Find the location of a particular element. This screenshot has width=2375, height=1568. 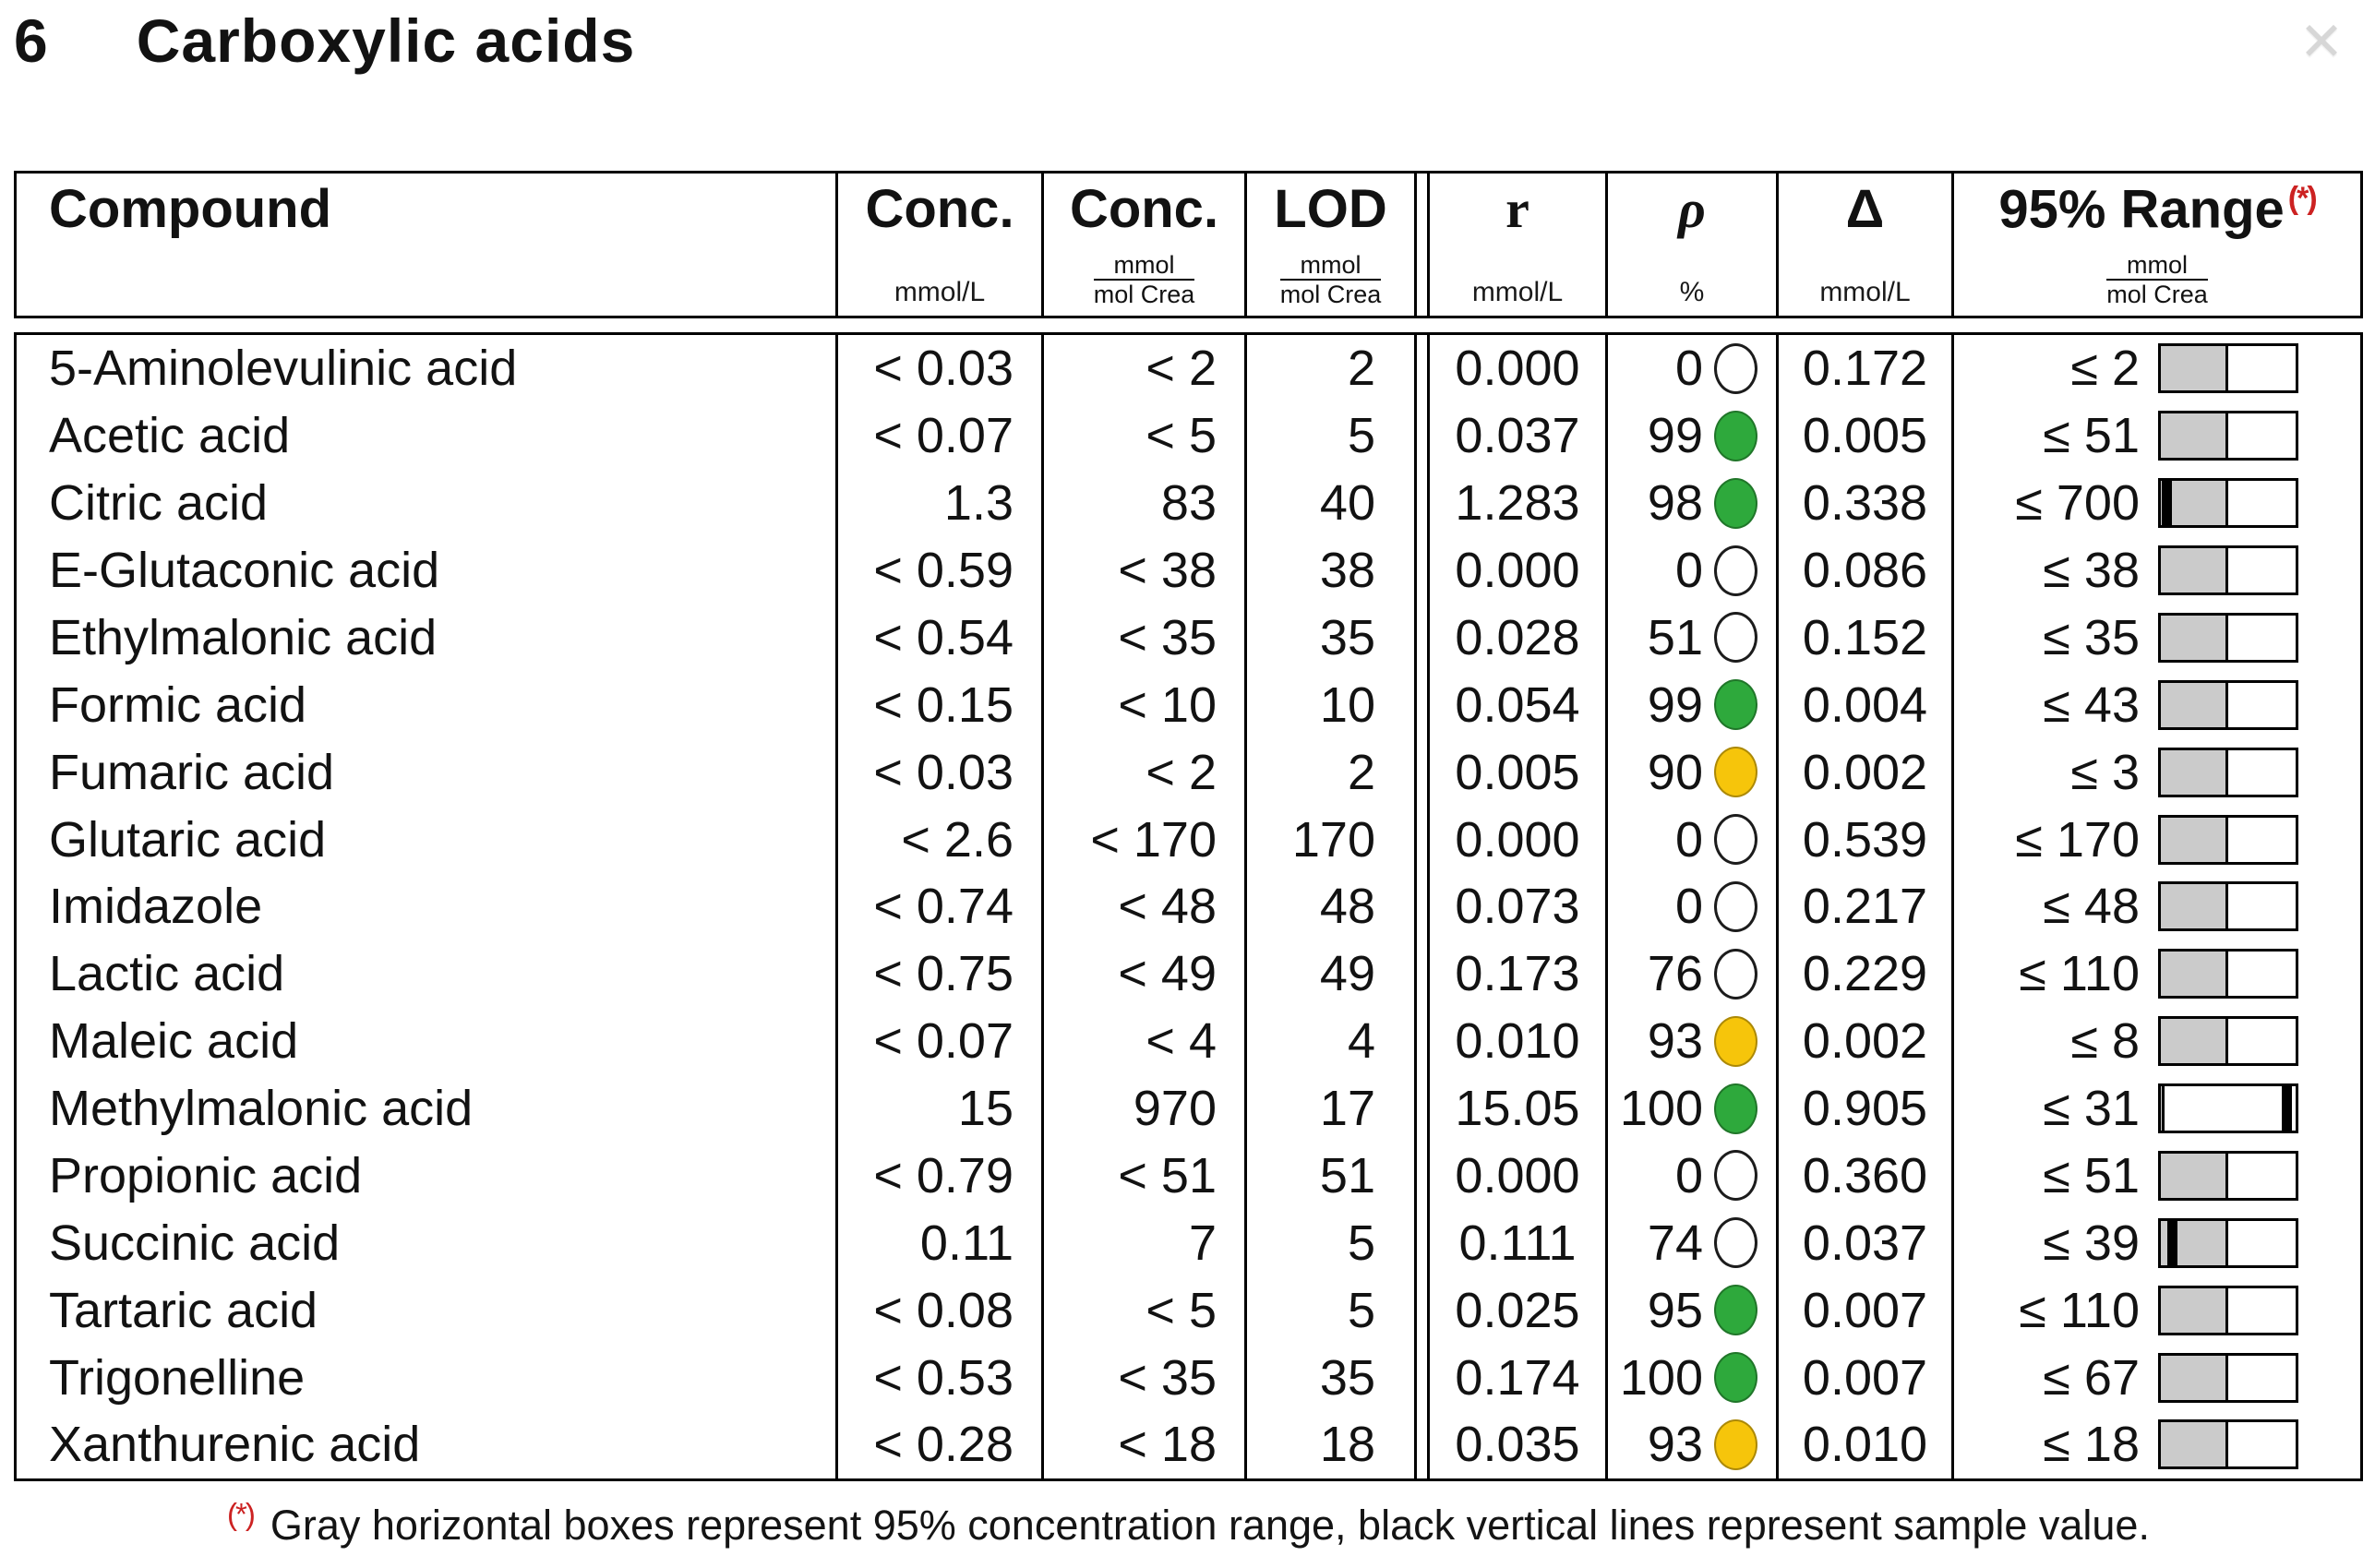

conc-mmoll-value: < 0.03 is located at coordinates (941, 369).